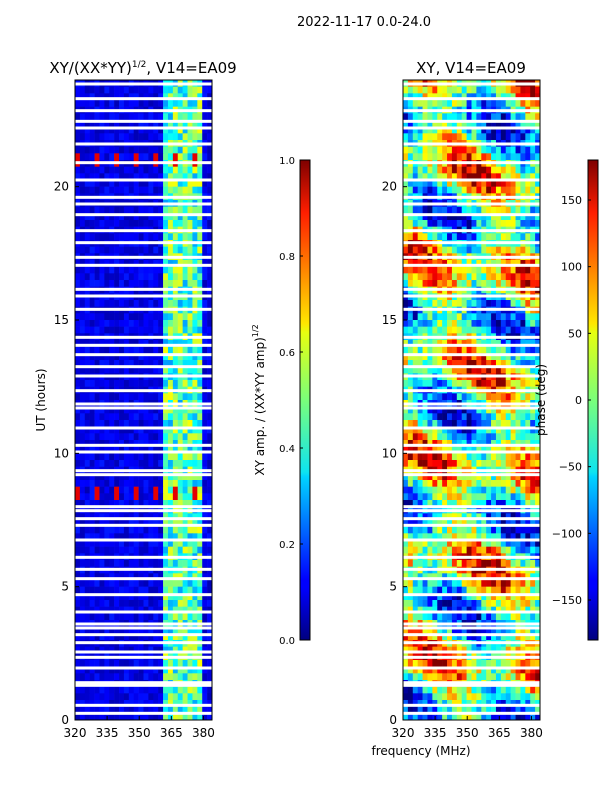  I want to click on amplitude-x-tick-label: 365, so click(171, 733).